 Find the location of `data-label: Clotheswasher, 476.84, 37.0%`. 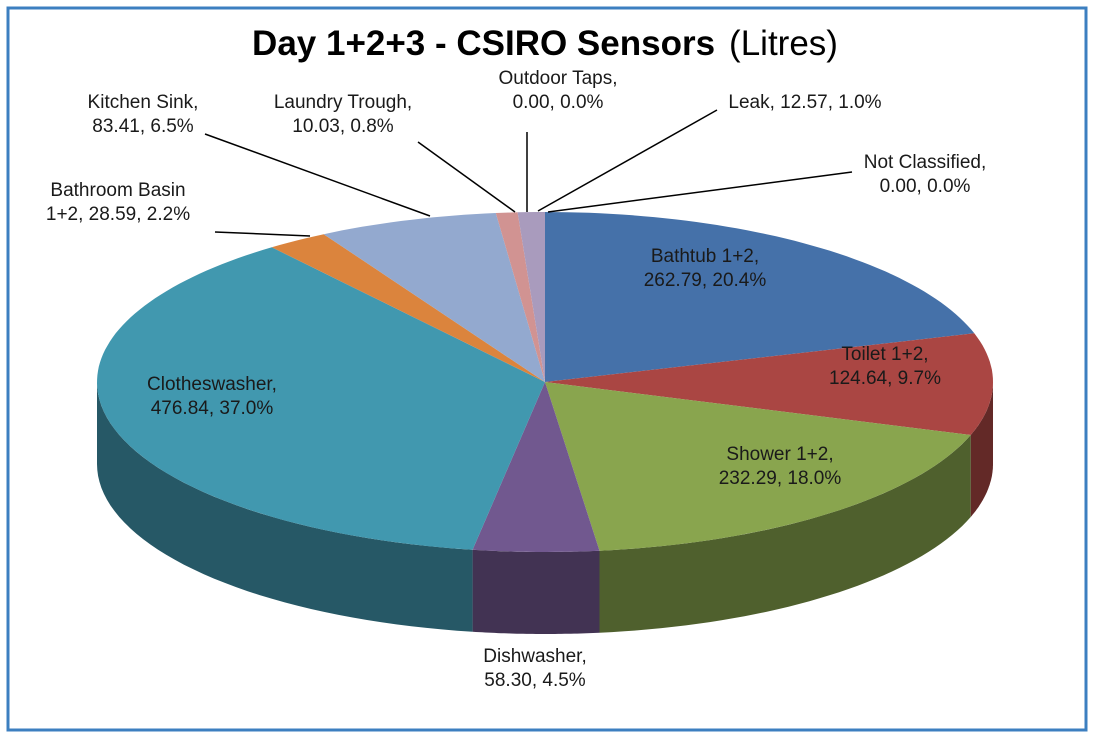

data-label: Clotheswasher, 476.84, 37.0% is located at coordinates (212, 396).